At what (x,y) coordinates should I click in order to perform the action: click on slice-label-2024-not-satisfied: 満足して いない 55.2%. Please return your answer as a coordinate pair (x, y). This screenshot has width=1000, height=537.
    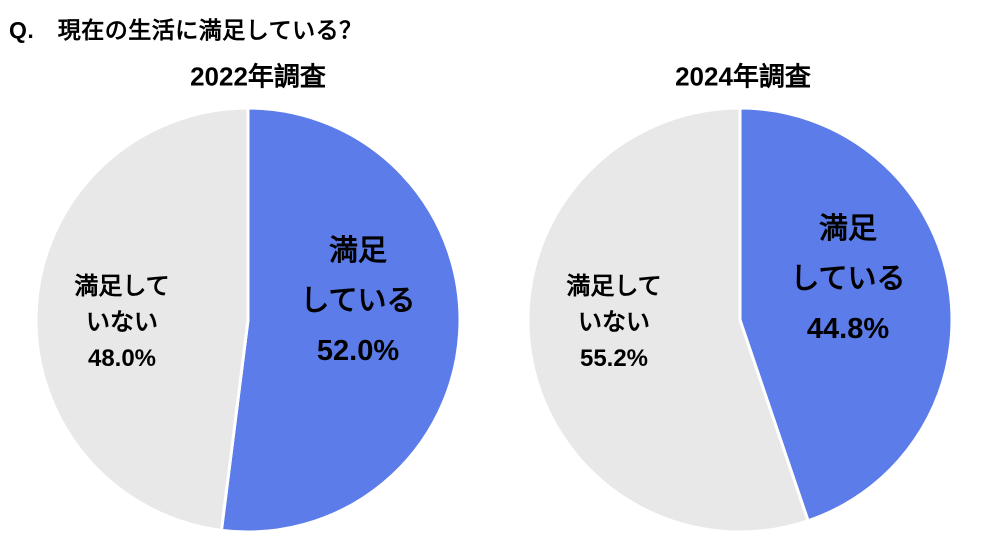
    Looking at the image, I should click on (613, 323).